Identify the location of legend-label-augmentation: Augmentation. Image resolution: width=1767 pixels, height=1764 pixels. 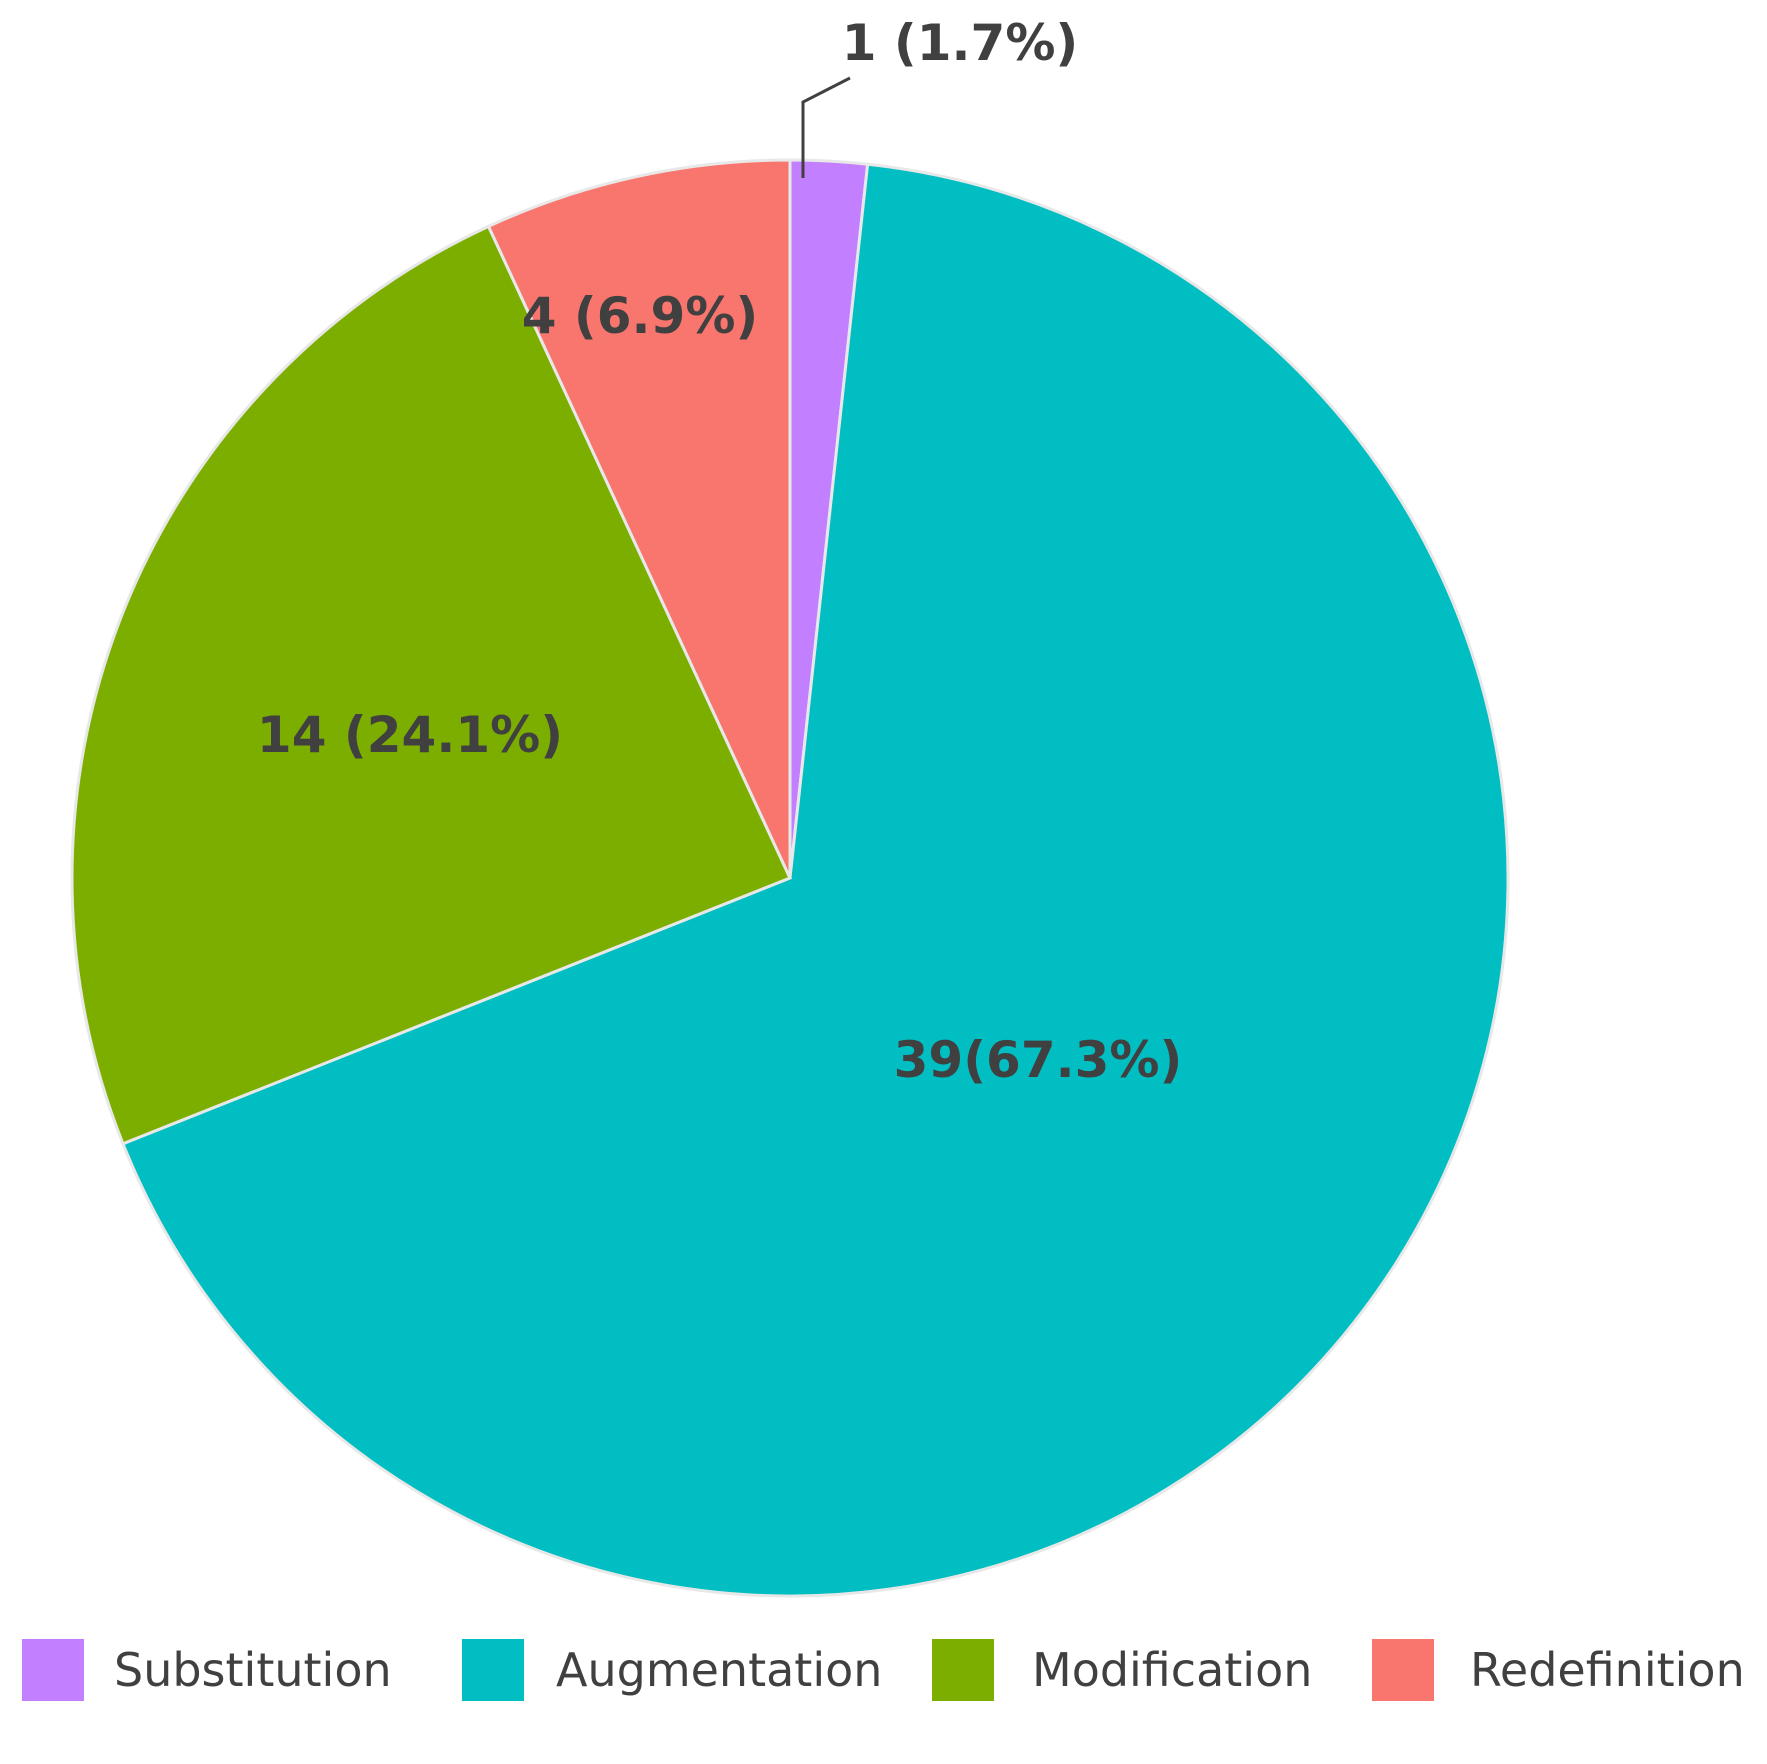
(719, 1670).